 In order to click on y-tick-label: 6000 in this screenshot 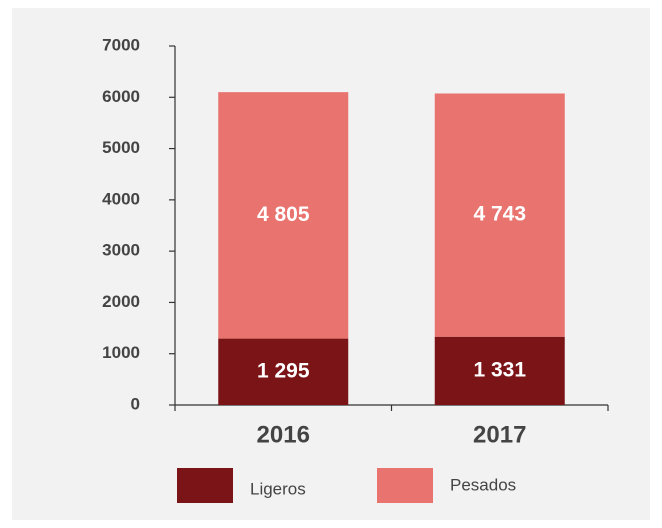, I will do `click(121, 96)`.